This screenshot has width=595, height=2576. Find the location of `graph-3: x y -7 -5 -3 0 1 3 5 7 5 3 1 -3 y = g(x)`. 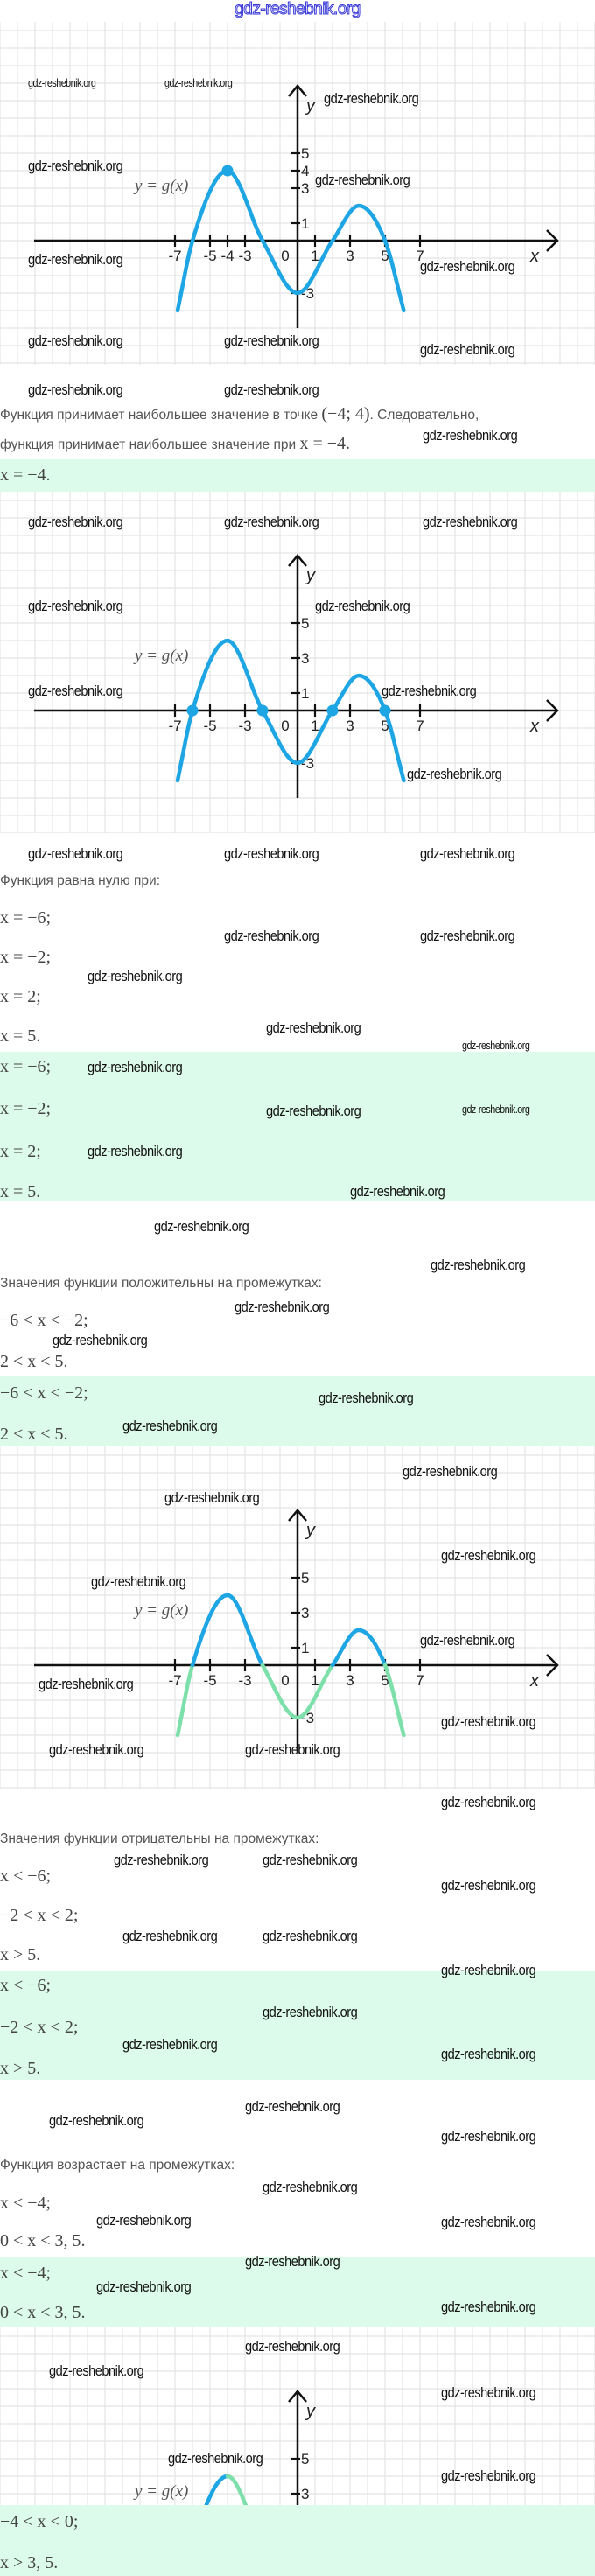

graph-3: x y -7 -5 -3 0 1 3 5 7 5 3 1 -3 y = g(x) is located at coordinates (297, 1617).